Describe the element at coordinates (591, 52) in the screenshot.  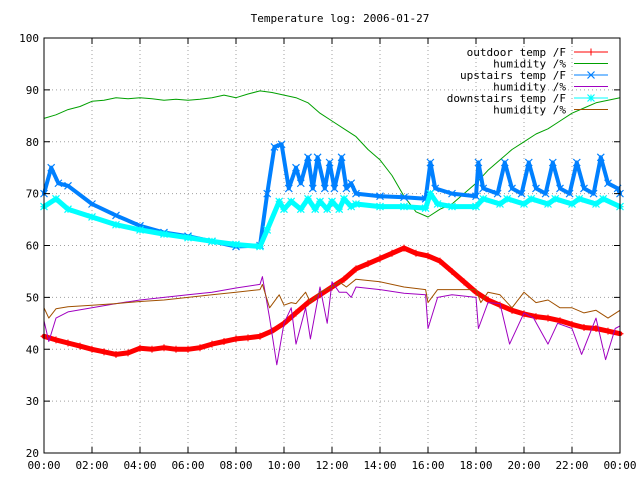
I see `legend-marker` at that location.